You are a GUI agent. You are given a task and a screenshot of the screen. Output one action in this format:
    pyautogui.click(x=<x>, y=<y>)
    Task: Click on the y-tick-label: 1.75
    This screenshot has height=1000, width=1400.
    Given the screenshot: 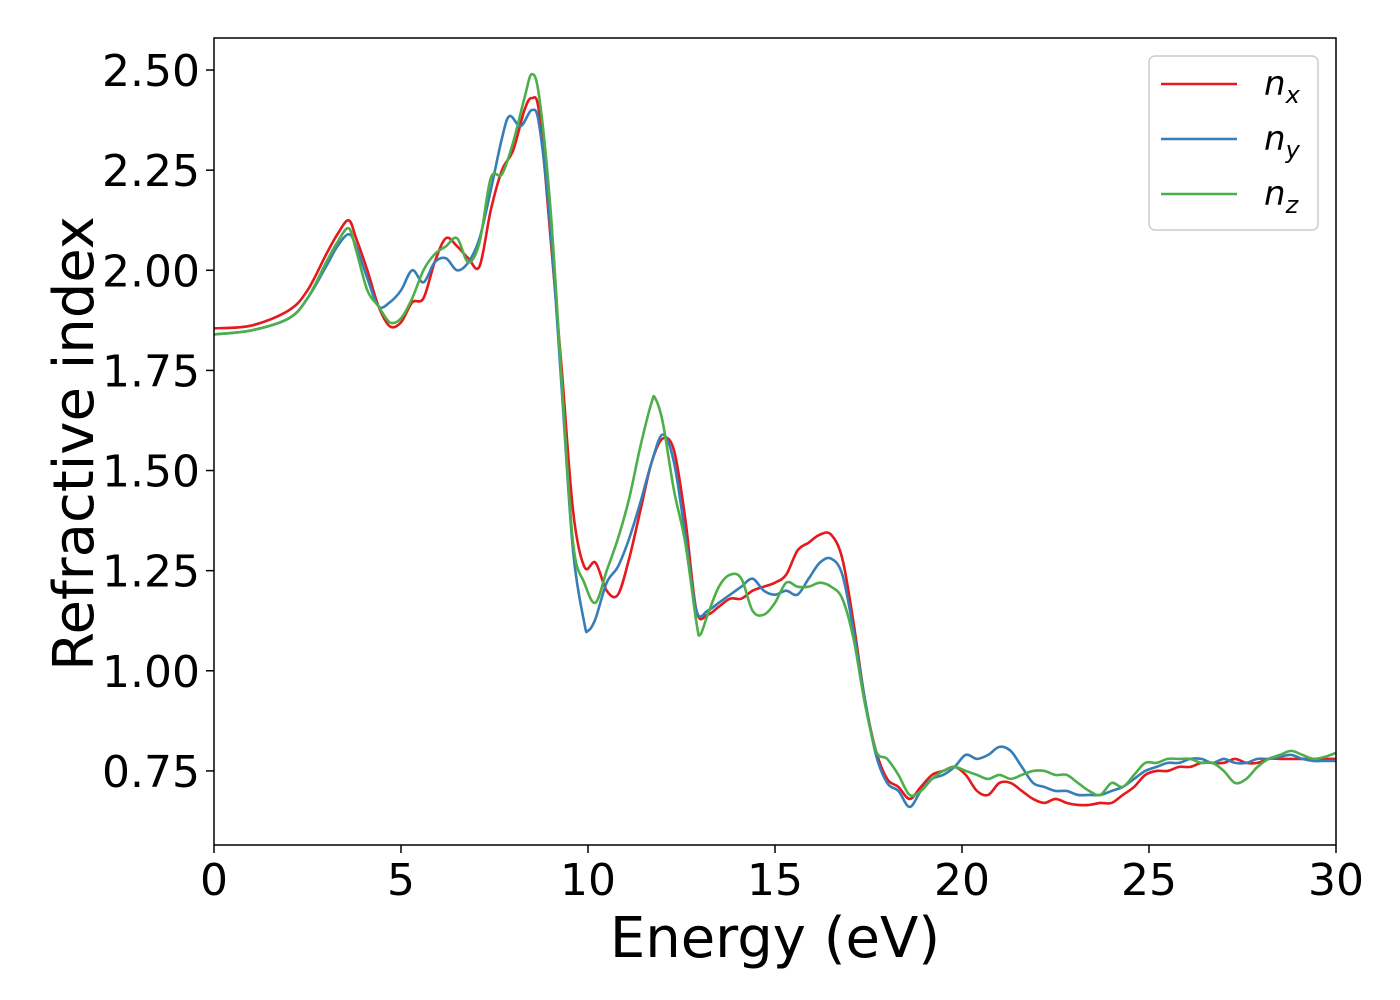 What is the action you would take?
    pyautogui.click(x=151, y=371)
    